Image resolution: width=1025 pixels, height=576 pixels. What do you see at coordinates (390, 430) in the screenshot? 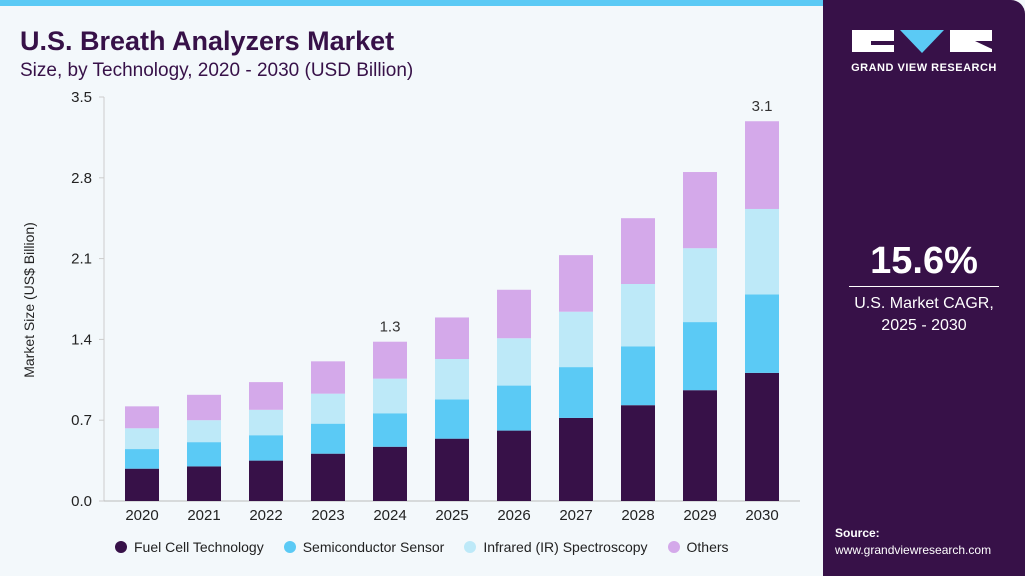
I see `bar-semiconductor-sensor-2024` at bounding box center [390, 430].